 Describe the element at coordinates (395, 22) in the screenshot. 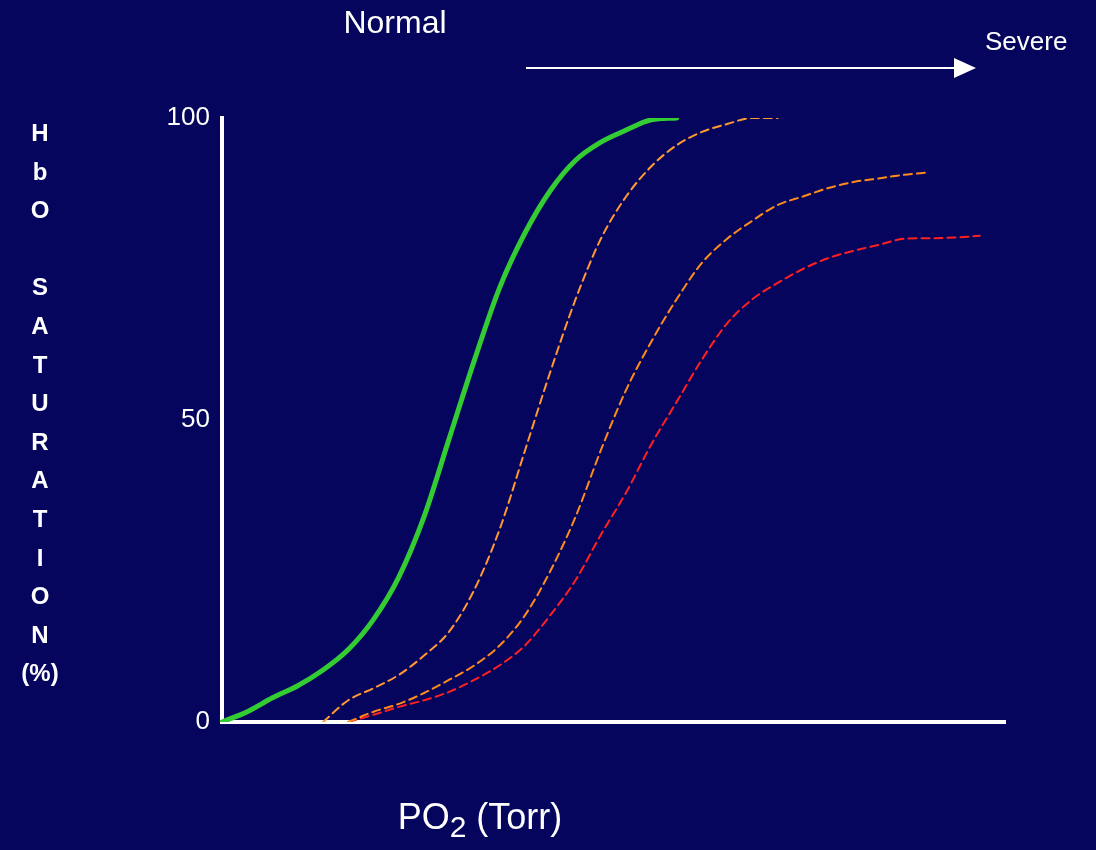

I see `text: Normal` at that location.